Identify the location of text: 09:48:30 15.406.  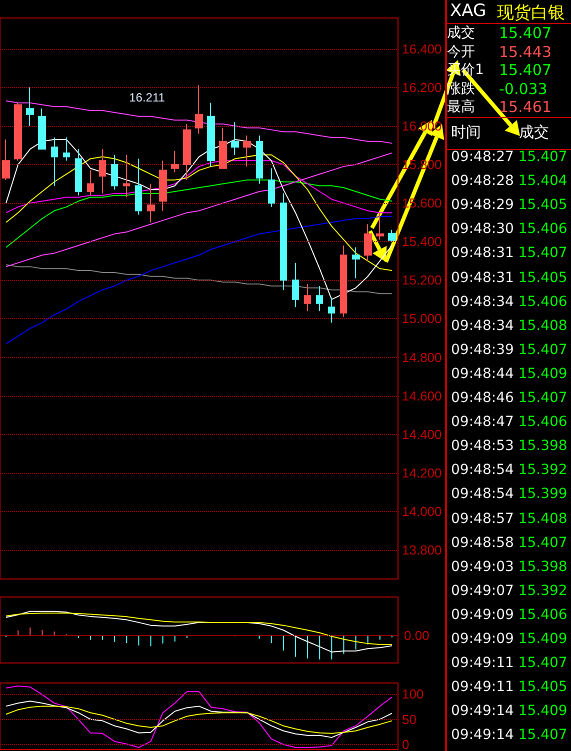
(509, 229).